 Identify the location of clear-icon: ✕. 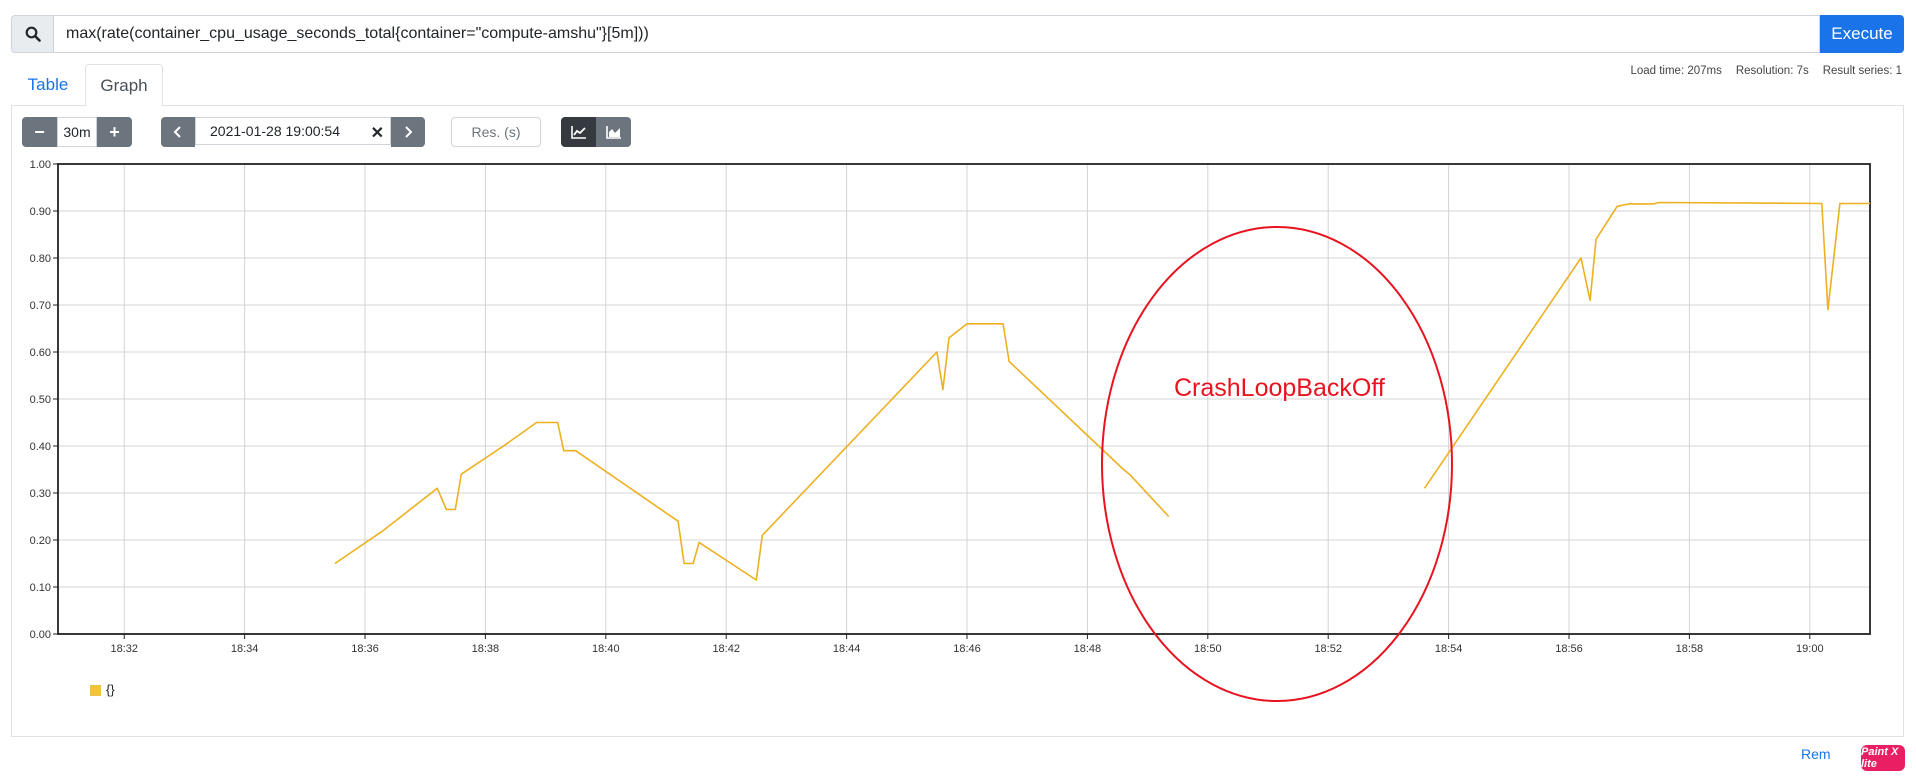
(377, 133).